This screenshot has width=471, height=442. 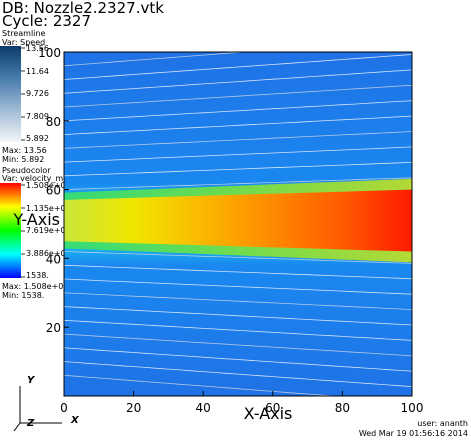 I want to click on streamline-legend-title: Streamline, so click(x=24, y=33).